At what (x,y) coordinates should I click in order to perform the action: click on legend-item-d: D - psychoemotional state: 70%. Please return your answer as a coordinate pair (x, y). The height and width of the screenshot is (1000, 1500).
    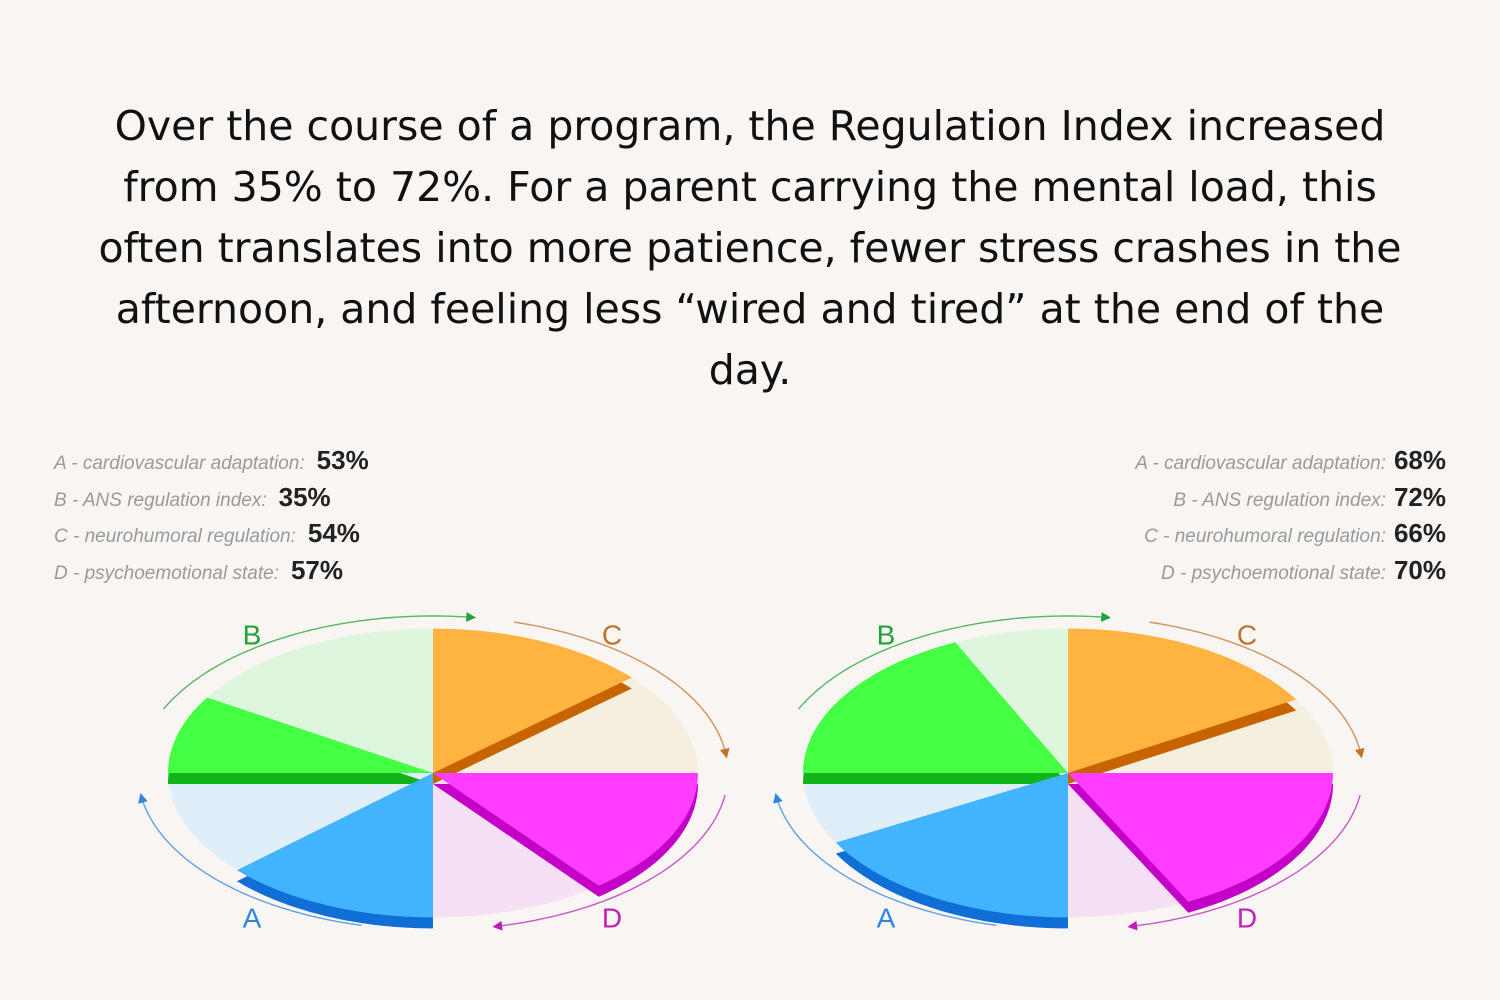
    Looking at the image, I should click on (1290, 572).